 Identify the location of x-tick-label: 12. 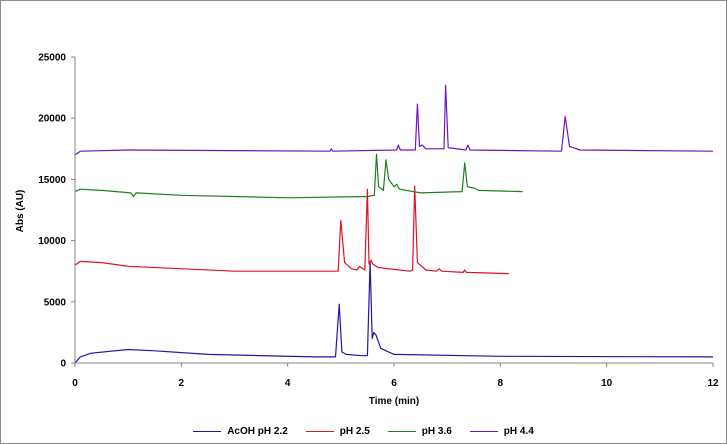
(713, 383).